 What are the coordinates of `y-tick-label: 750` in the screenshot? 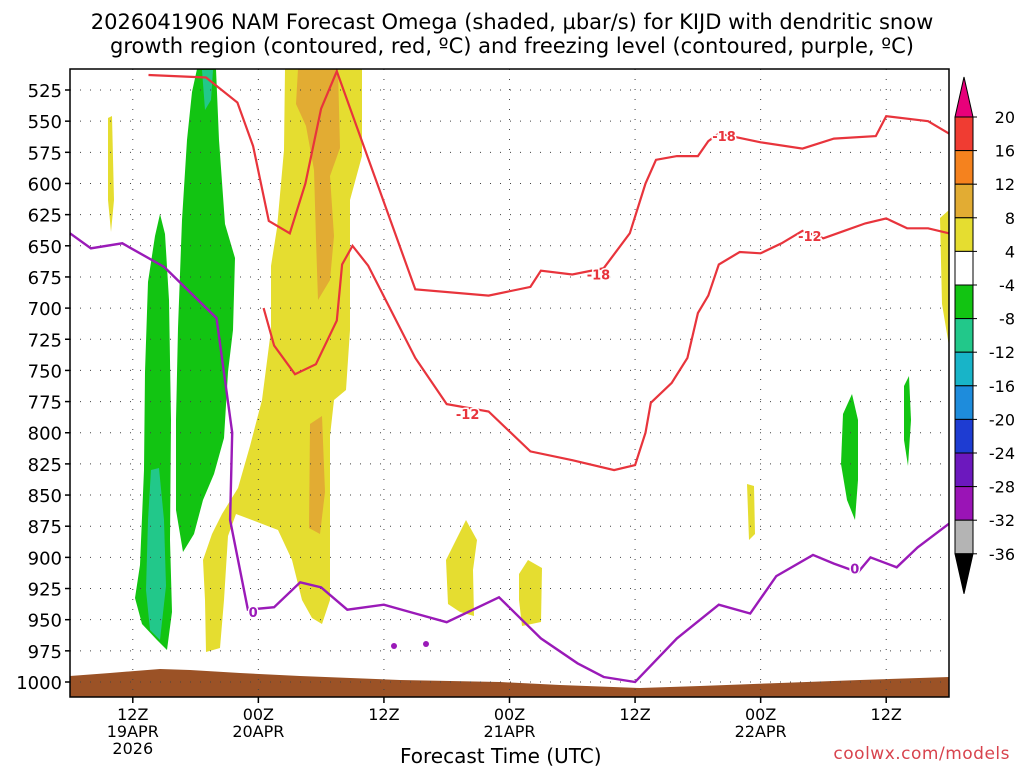 It's located at (45, 371).